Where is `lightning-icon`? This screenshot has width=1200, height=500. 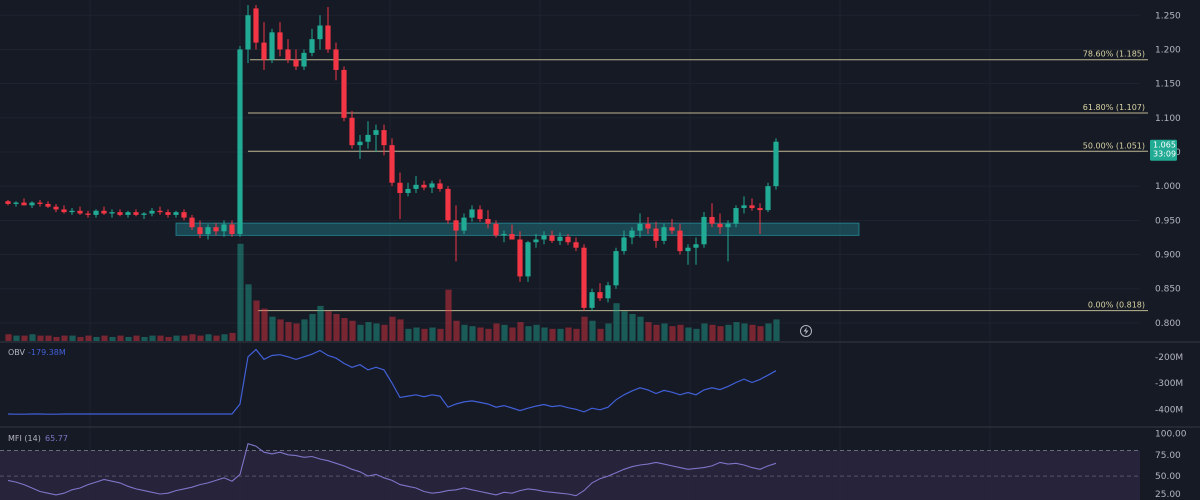 lightning-icon is located at coordinates (806, 331).